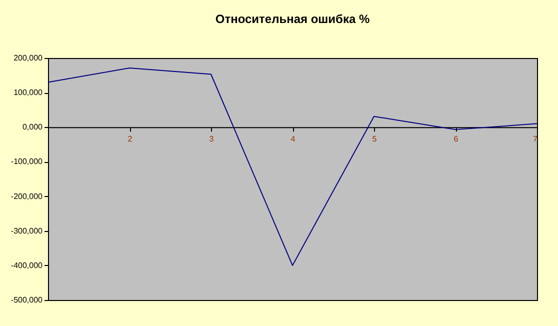  Describe the element at coordinates (375, 139) in the screenshot. I see `x-tick-label: 5` at that location.